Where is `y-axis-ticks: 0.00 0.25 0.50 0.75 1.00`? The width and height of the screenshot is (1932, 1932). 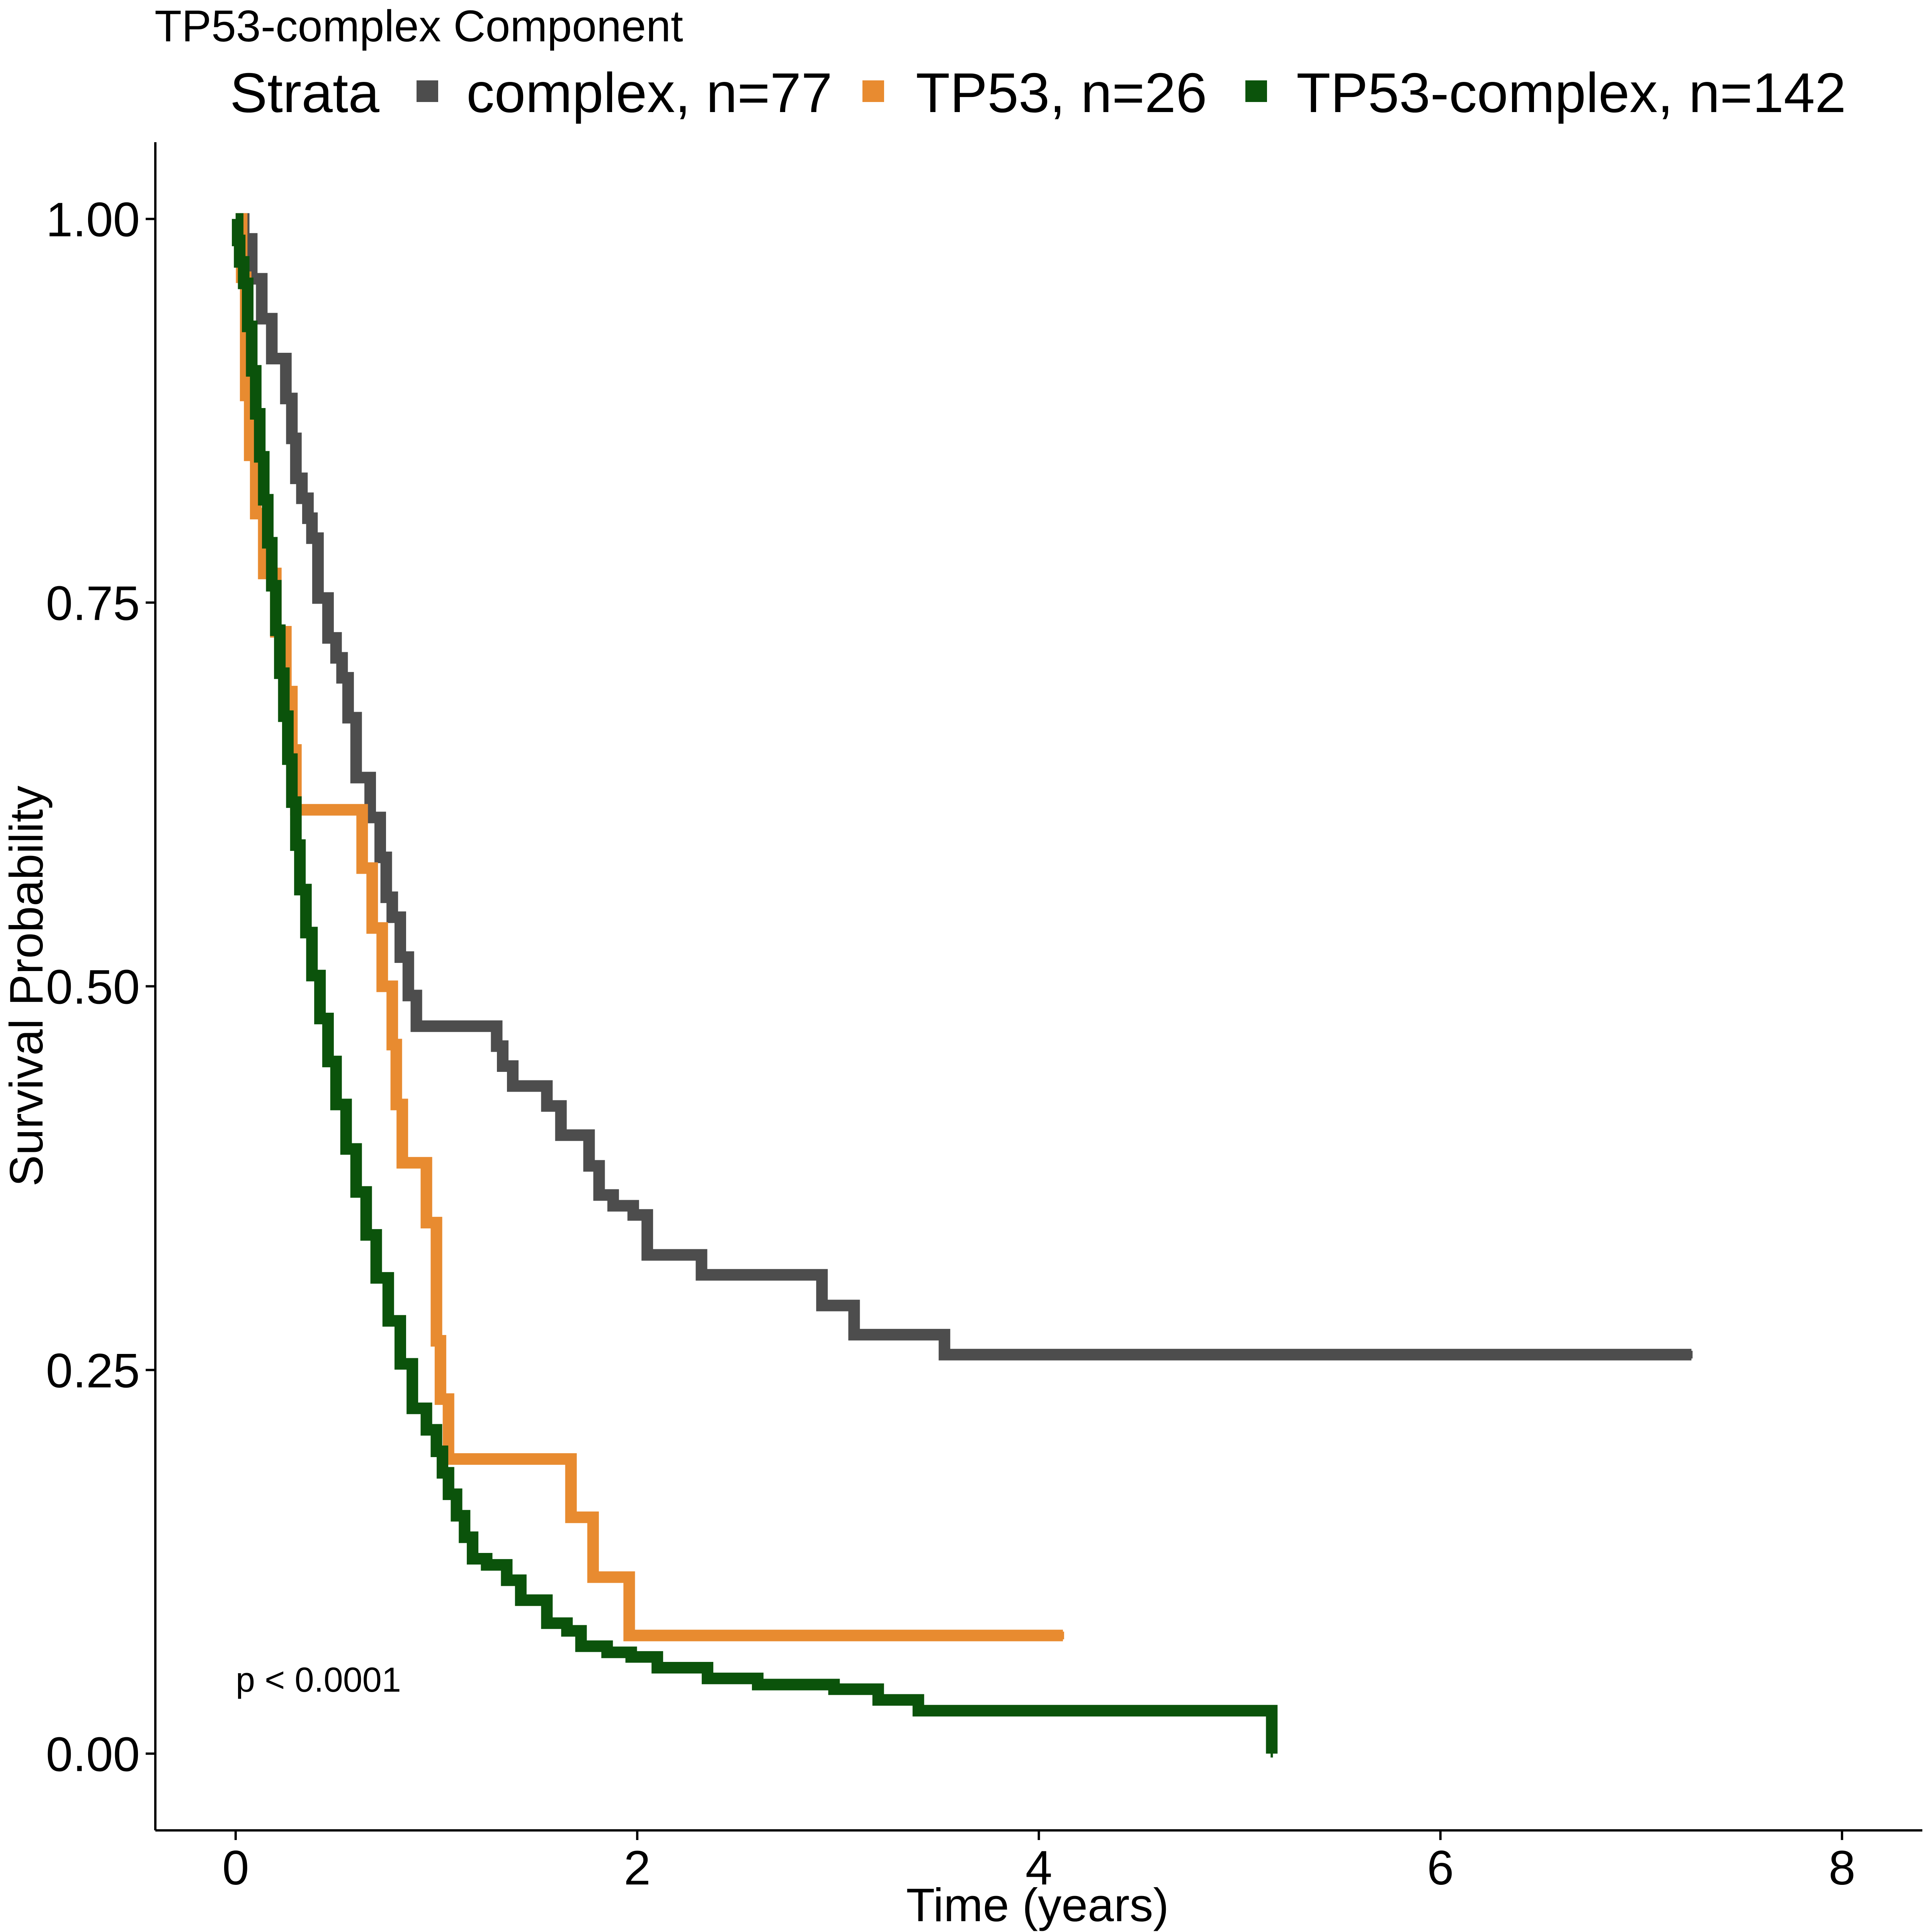 y-axis-ticks: 0.00 0.25 0.50 0.75 1.00 is located at coordinates (101, 987).